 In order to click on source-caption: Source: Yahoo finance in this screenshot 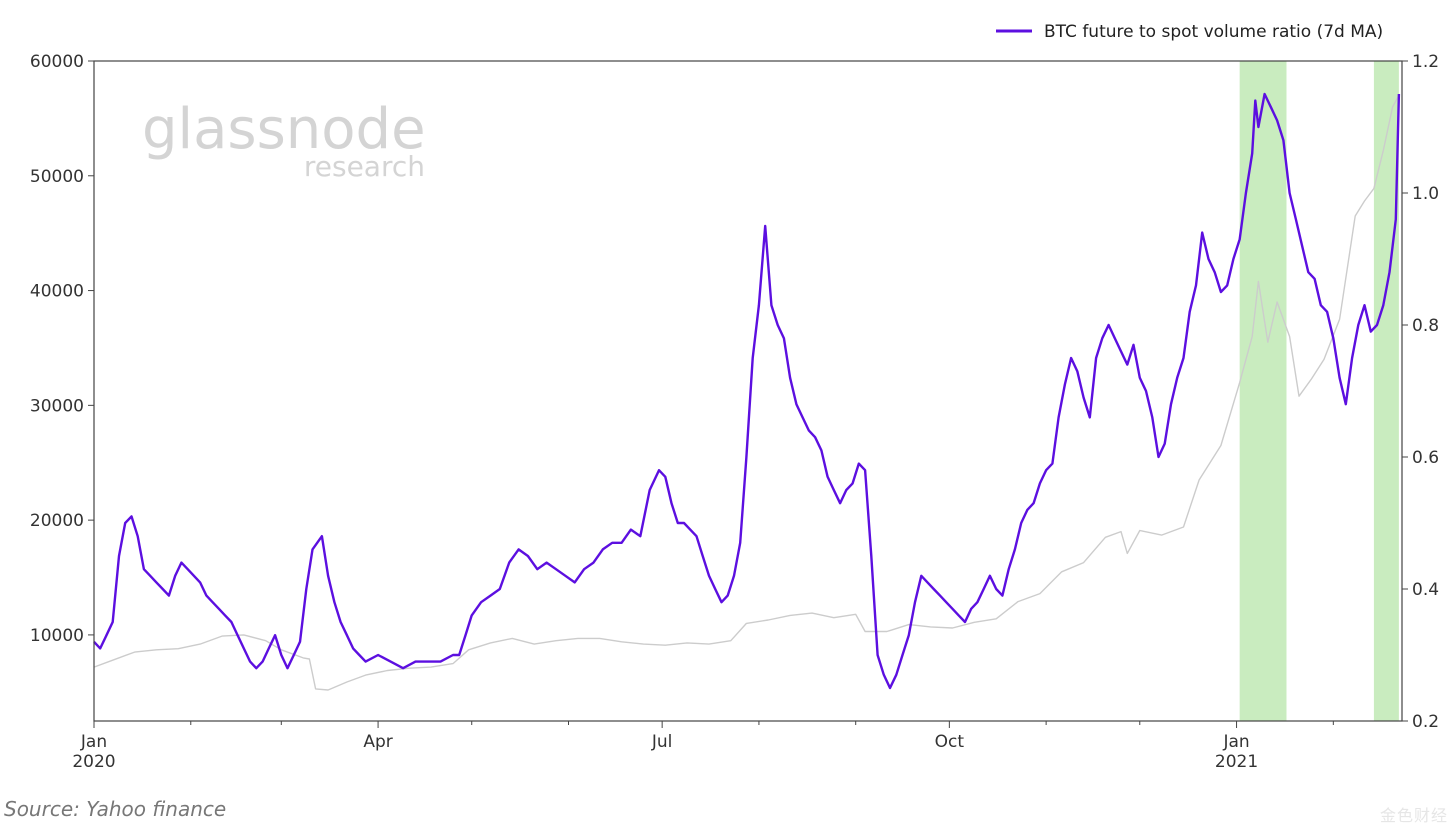, I will do `click(115, 809)`.